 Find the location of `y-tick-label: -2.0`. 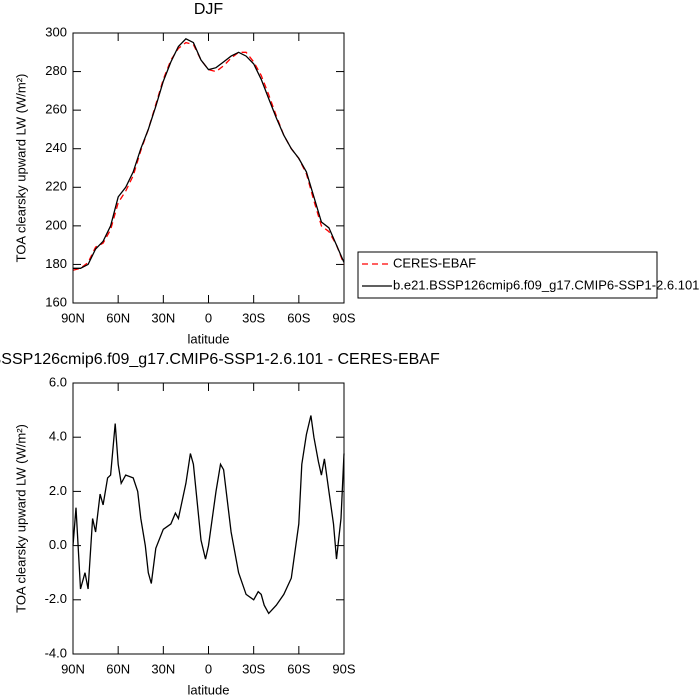

y-tick-label: -2.0 is located at coordinates (56, 598).